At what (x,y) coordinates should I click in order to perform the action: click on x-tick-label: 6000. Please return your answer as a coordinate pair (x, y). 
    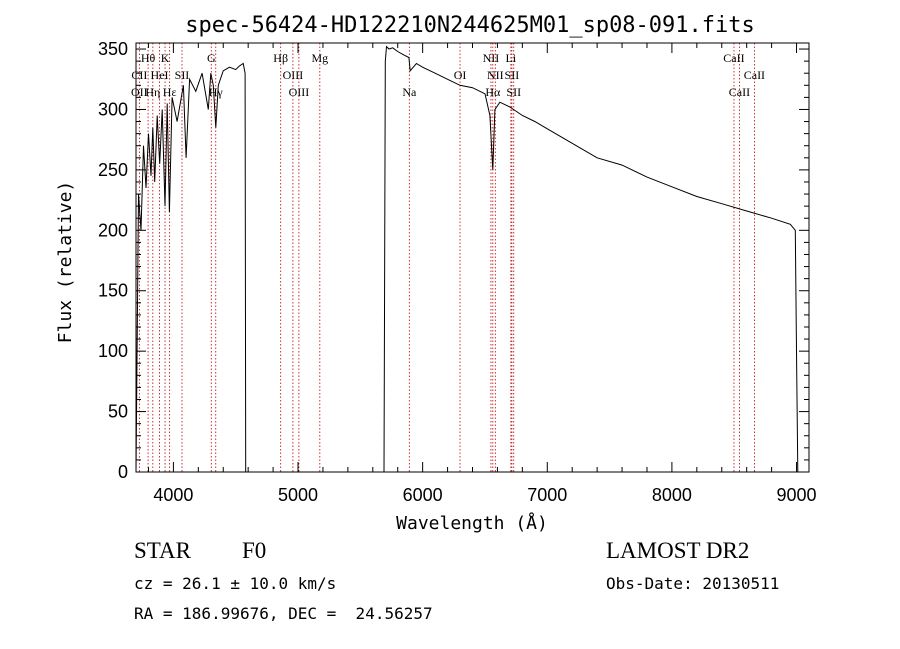
    Looking at the image, I should click on (423, 495).